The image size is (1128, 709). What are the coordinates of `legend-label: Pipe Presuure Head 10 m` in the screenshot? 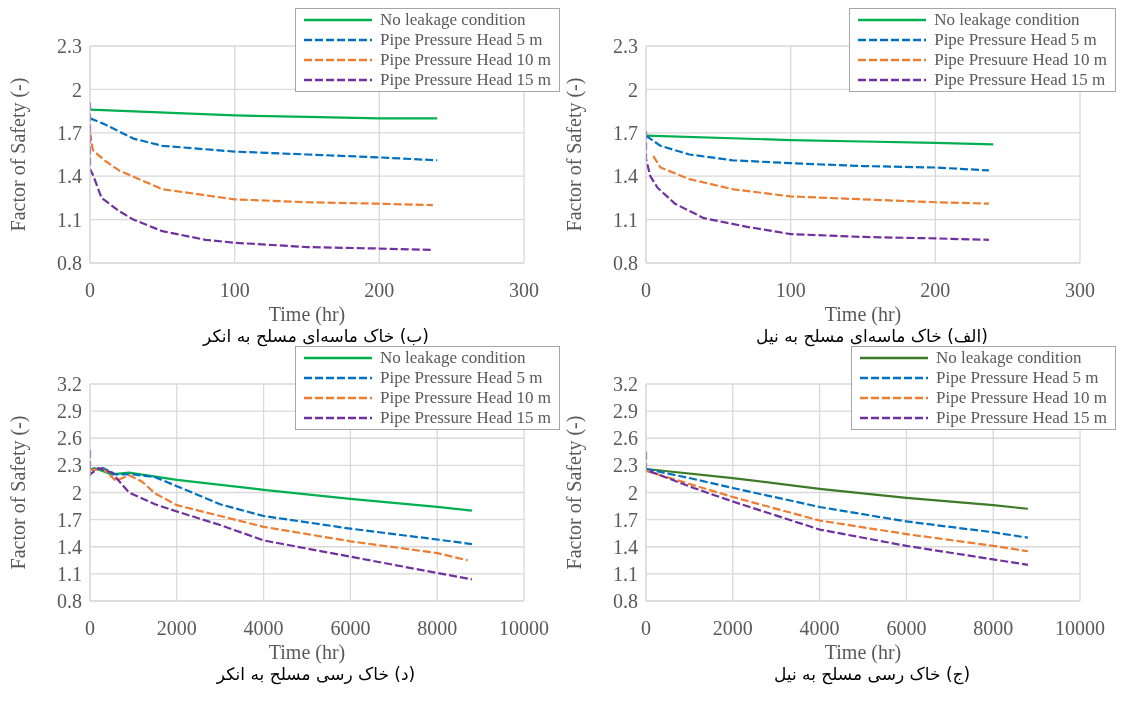 It's located at (1020, 60).